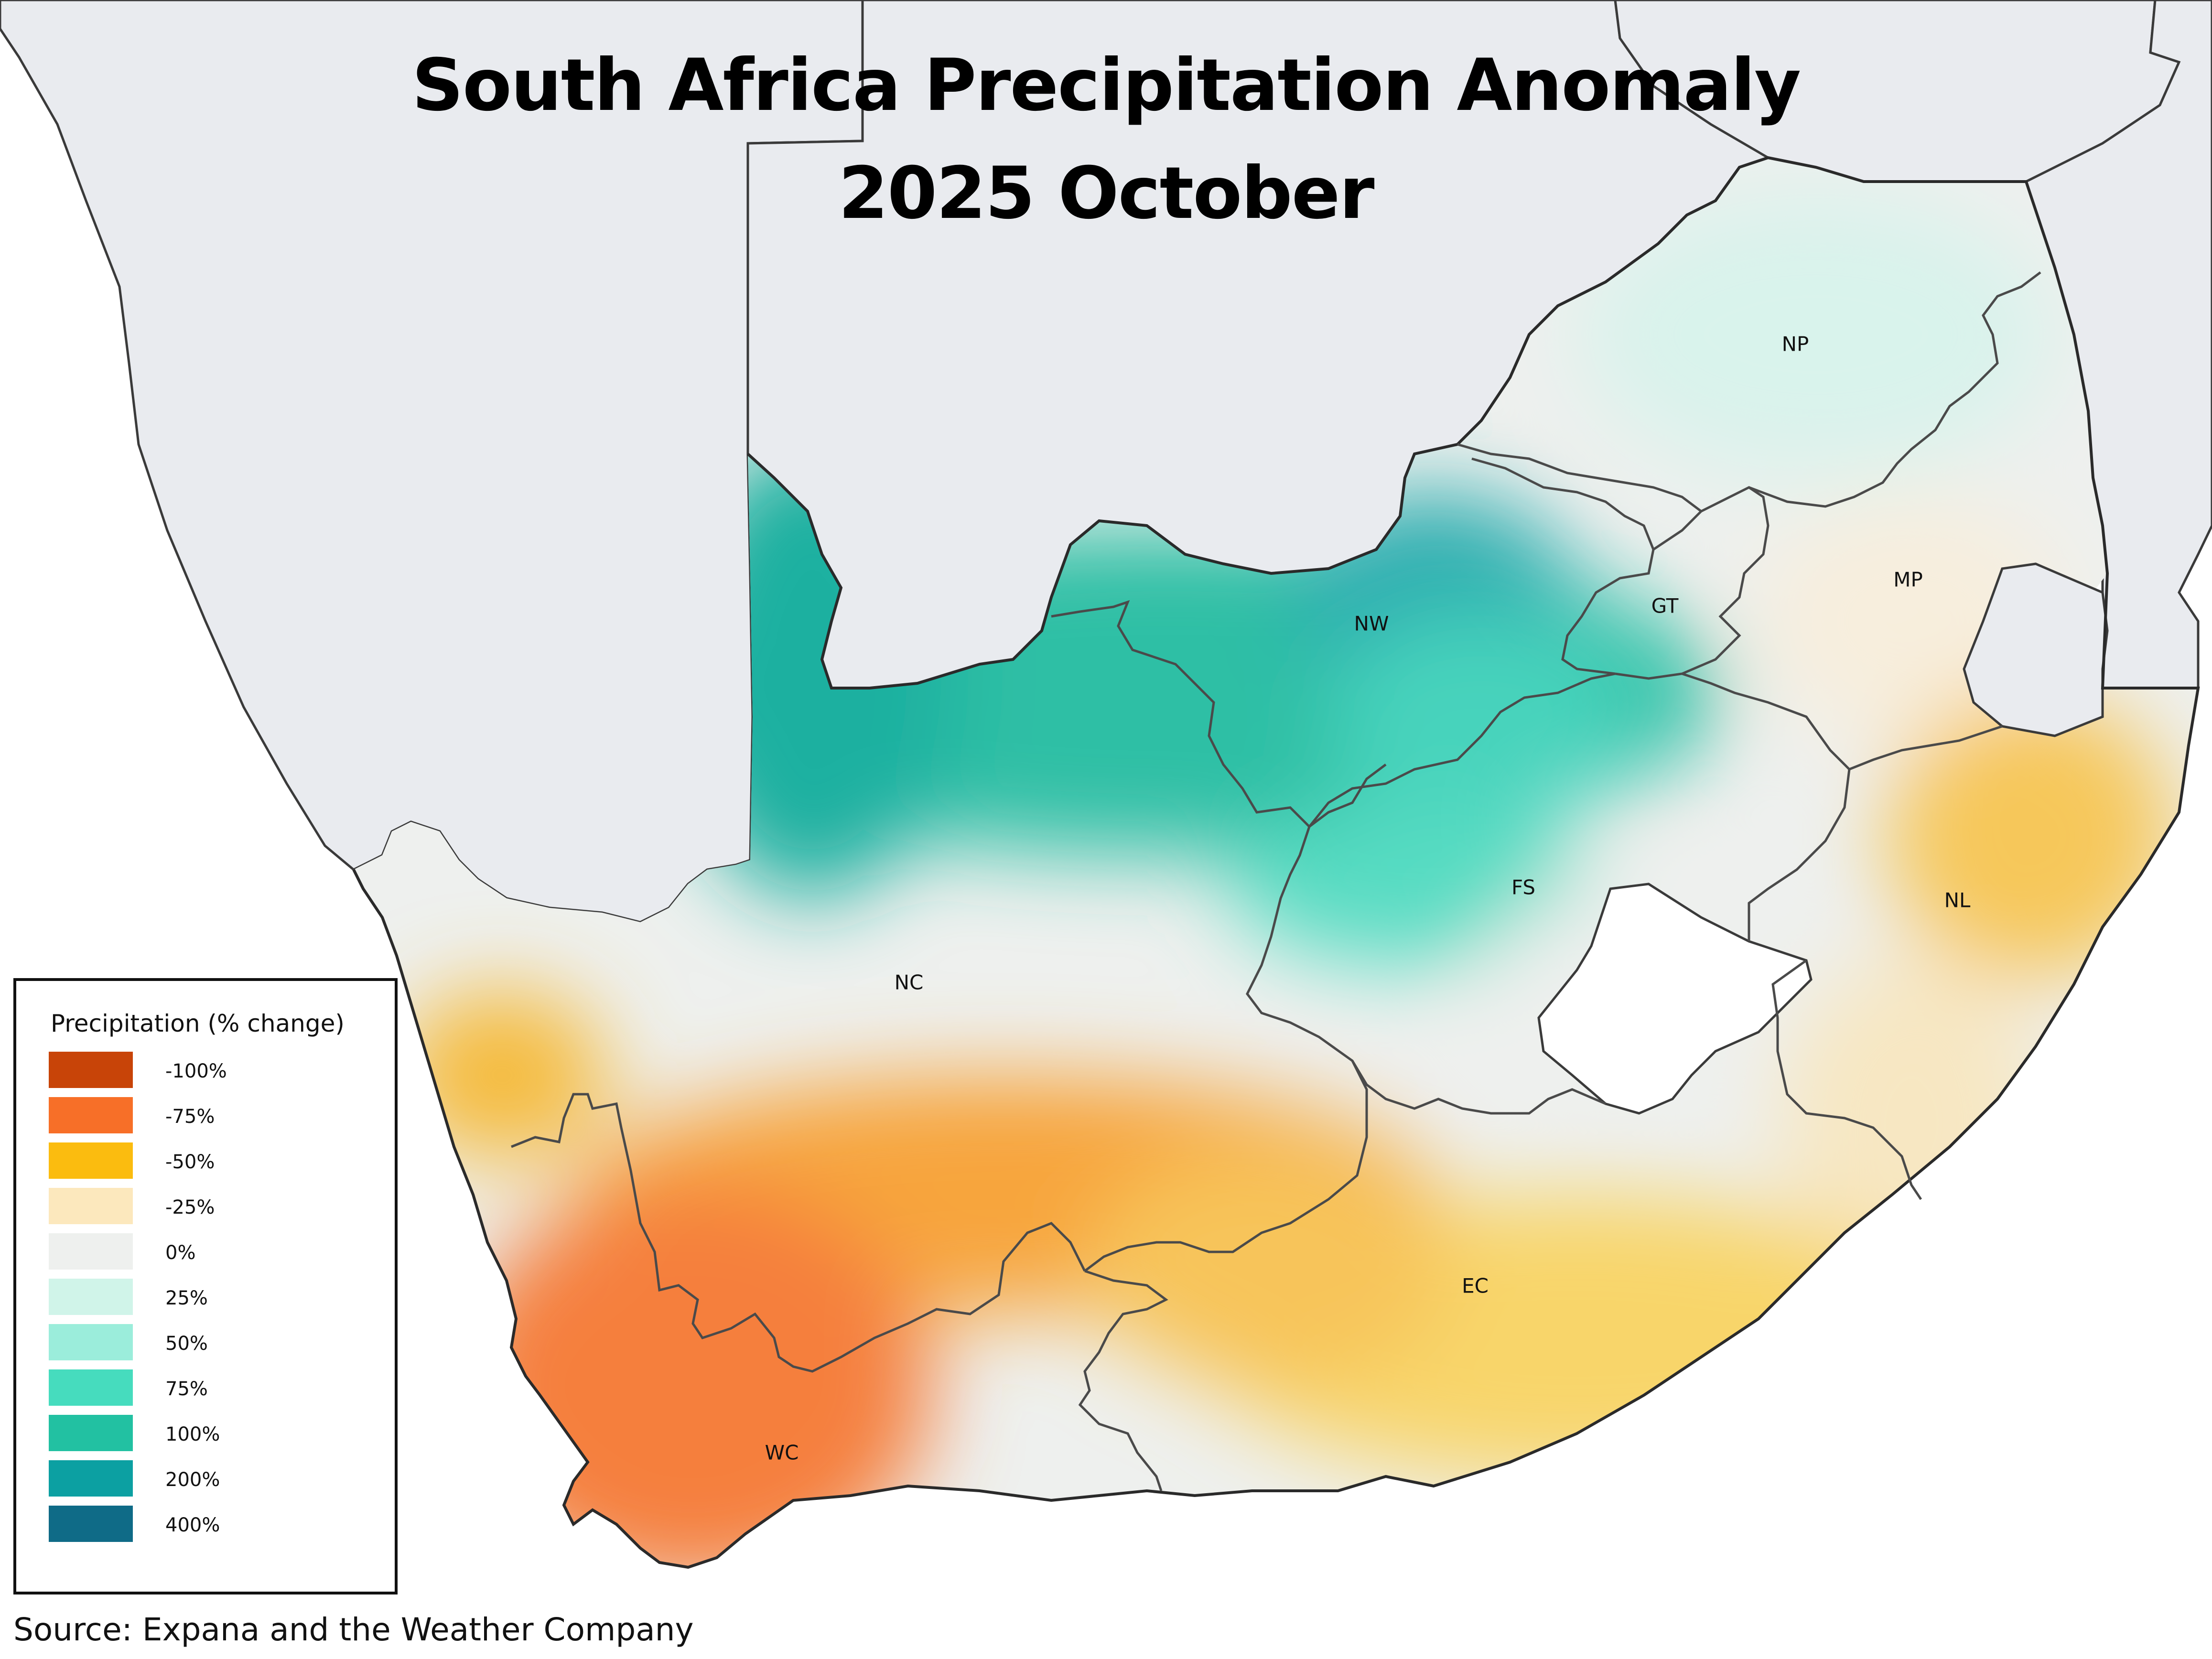 The image size is (2212, 1659). What do you see at coordinates (2036, 650) in the screenshot?
I see `eswatini-region` at bounding box center [2036, 650].